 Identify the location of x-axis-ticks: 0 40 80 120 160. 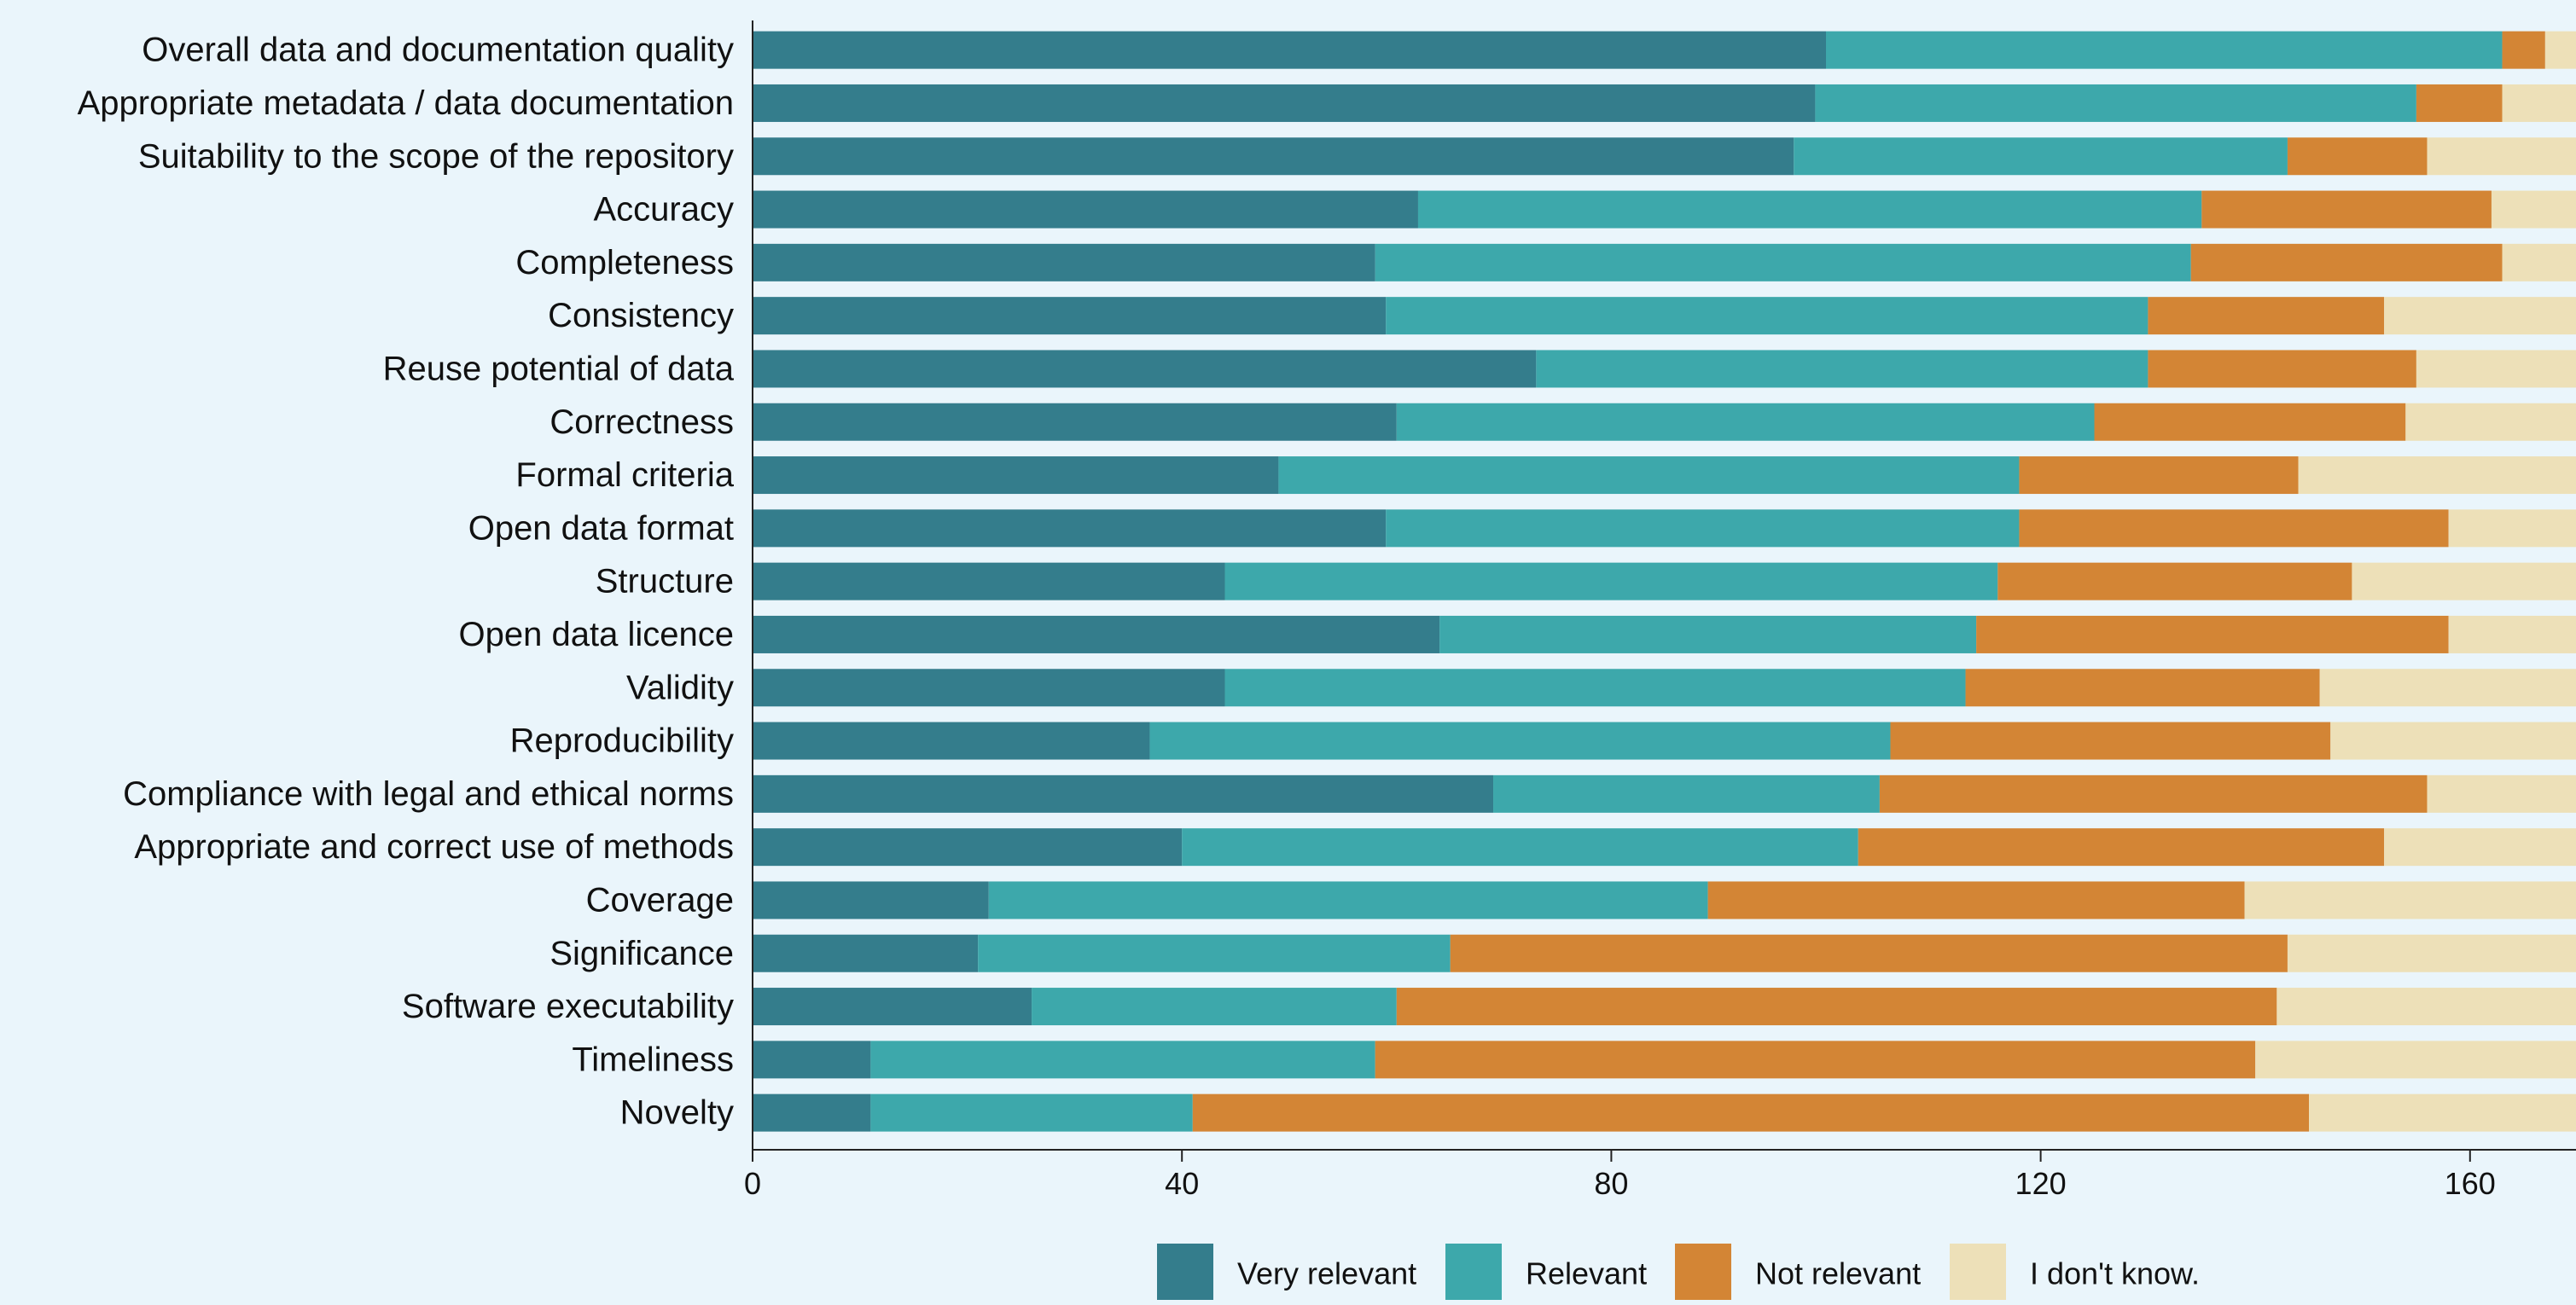
(1620, 1175).